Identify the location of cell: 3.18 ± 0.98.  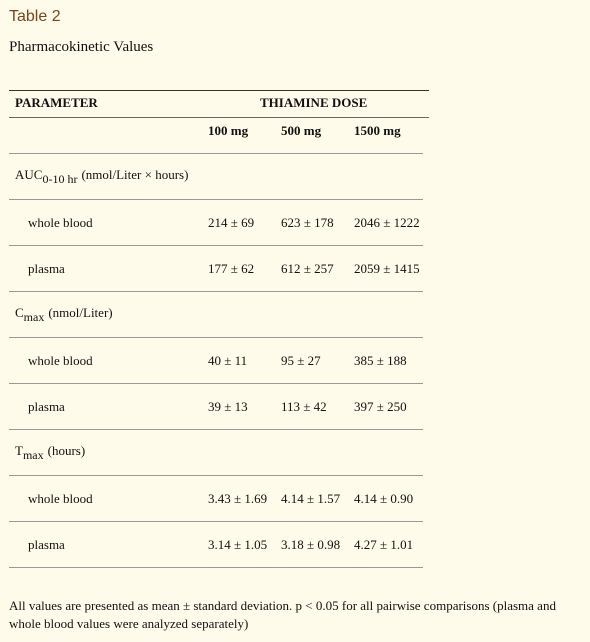
(311, 544).